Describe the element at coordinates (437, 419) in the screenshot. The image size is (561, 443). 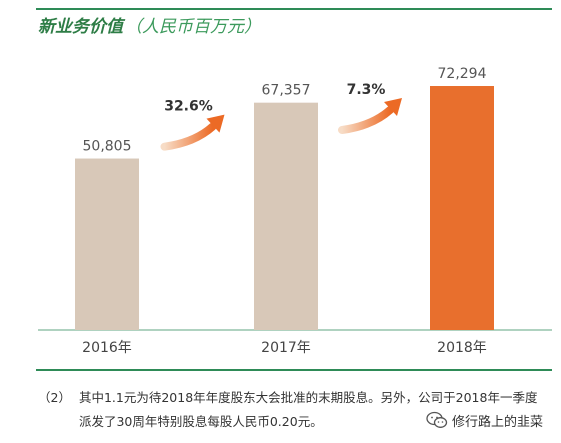
I see `wechat-icon` at that location.